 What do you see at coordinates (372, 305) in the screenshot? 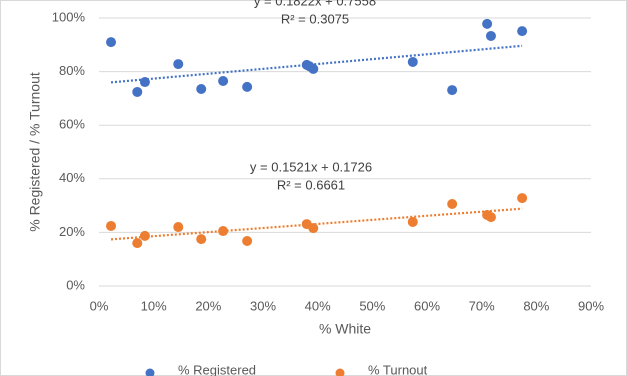
I see `x-tick-label: 50%` at bounding box center [372, 305].